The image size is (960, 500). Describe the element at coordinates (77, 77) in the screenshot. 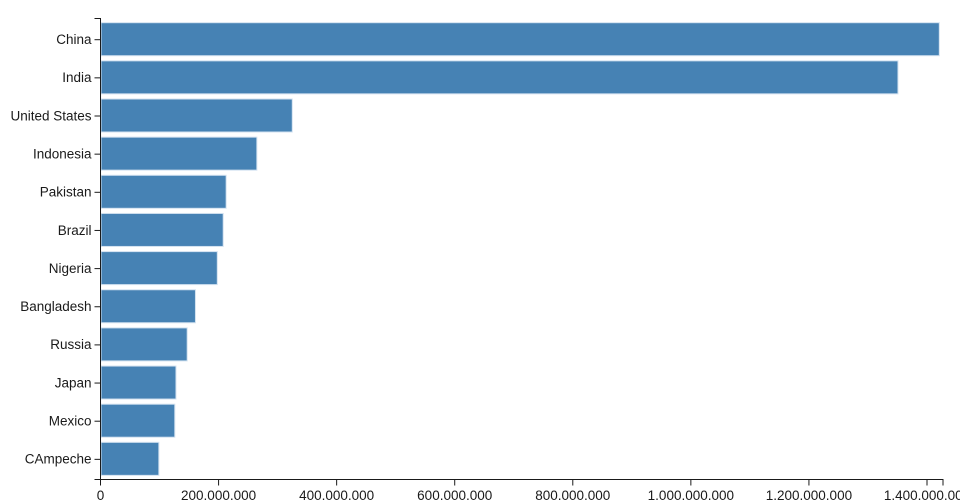

I see `y-tick-label-india: India` at that location.